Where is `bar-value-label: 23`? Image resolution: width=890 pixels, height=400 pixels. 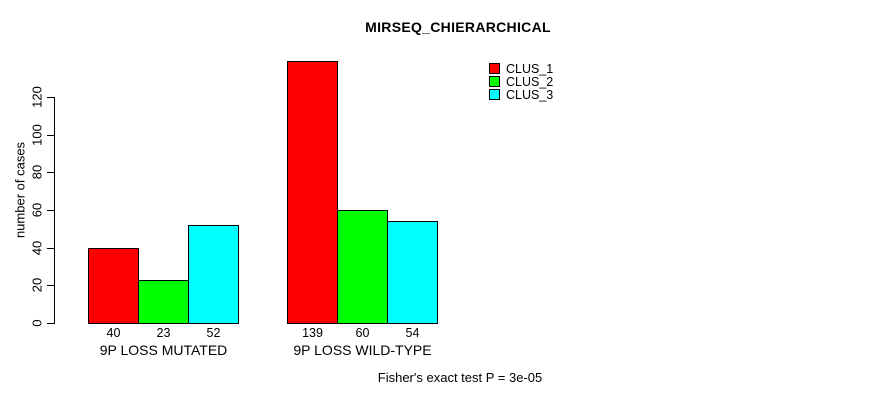 bar-value-label: 23 is located at coordinates (163, 333).